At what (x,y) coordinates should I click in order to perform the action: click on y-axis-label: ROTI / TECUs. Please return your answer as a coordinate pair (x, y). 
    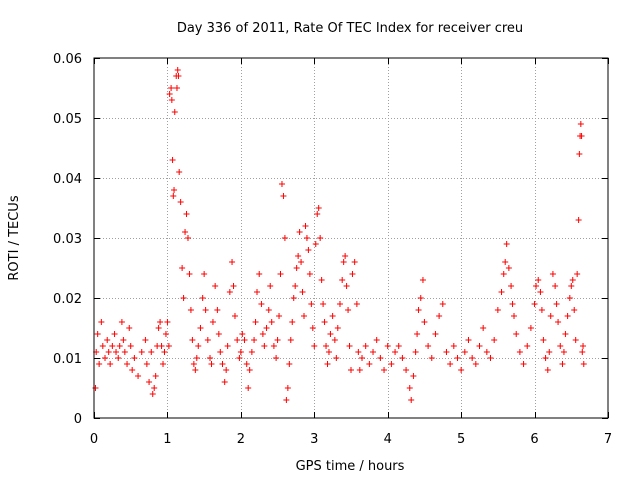
    Looking at the image, I should click on (14, 237).